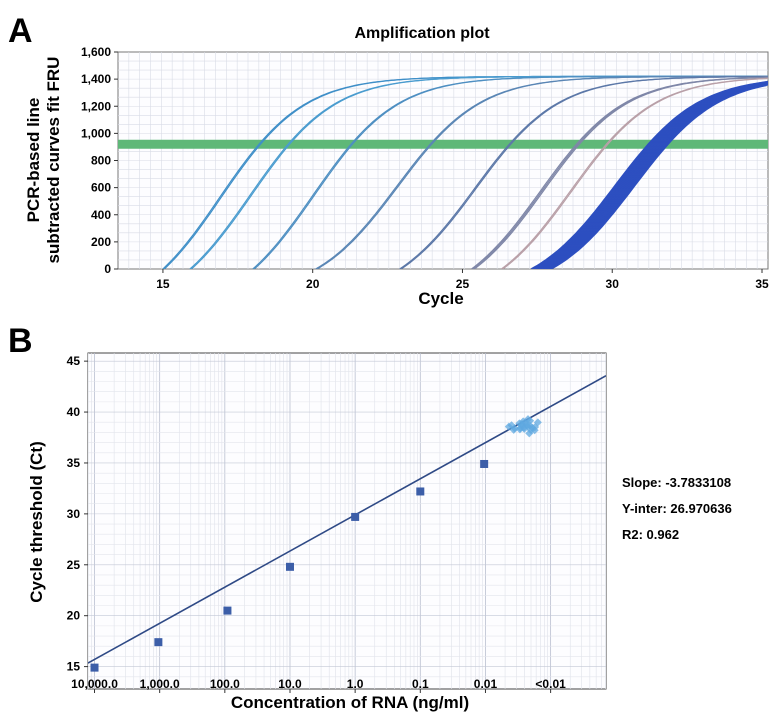 The width and height of the screenshot is (769, 713). Describe the element at coordinates (355, 684) in the screenshot. I see `x-tick-label-b: 1.0` at that location.